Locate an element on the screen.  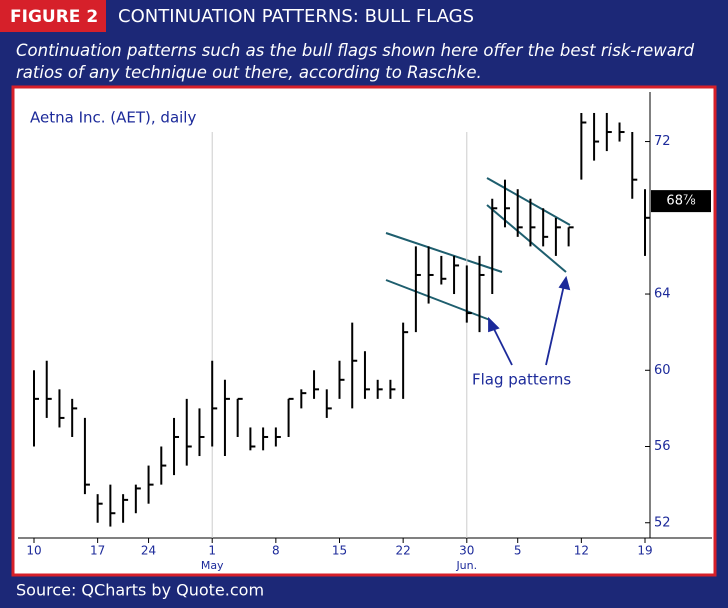
x-tick-label: 19 is located at coordinates (644, 551).